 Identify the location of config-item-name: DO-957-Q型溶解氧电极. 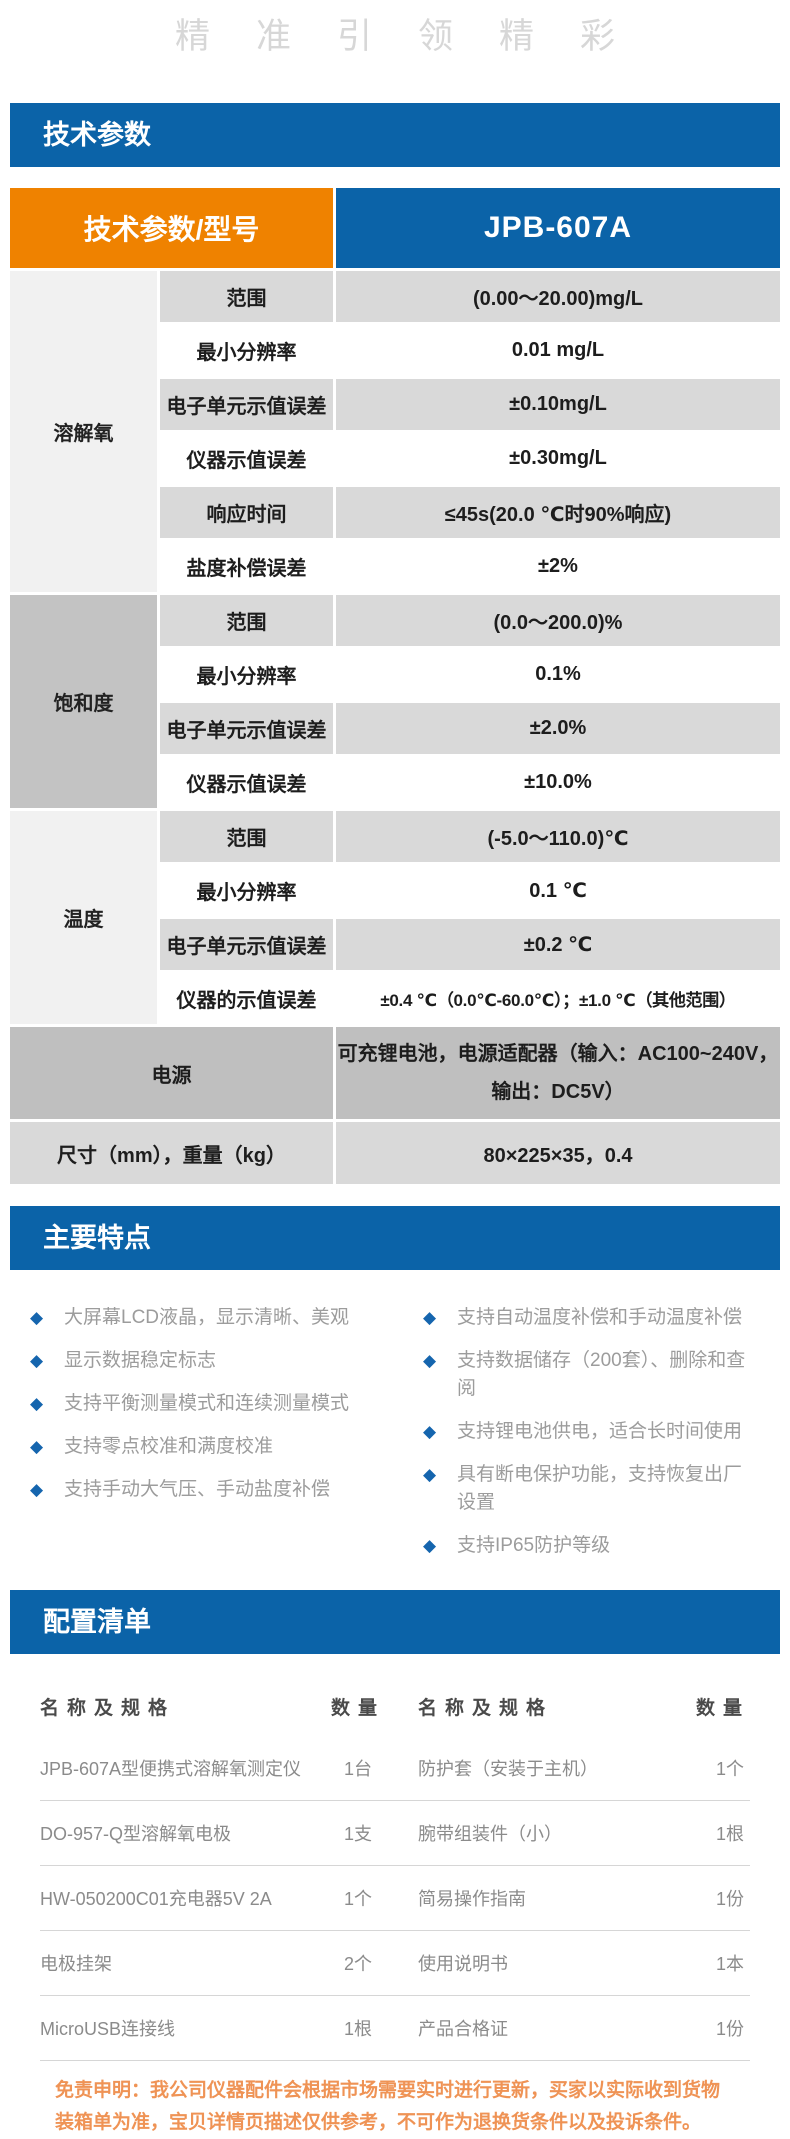
(136, 1834).